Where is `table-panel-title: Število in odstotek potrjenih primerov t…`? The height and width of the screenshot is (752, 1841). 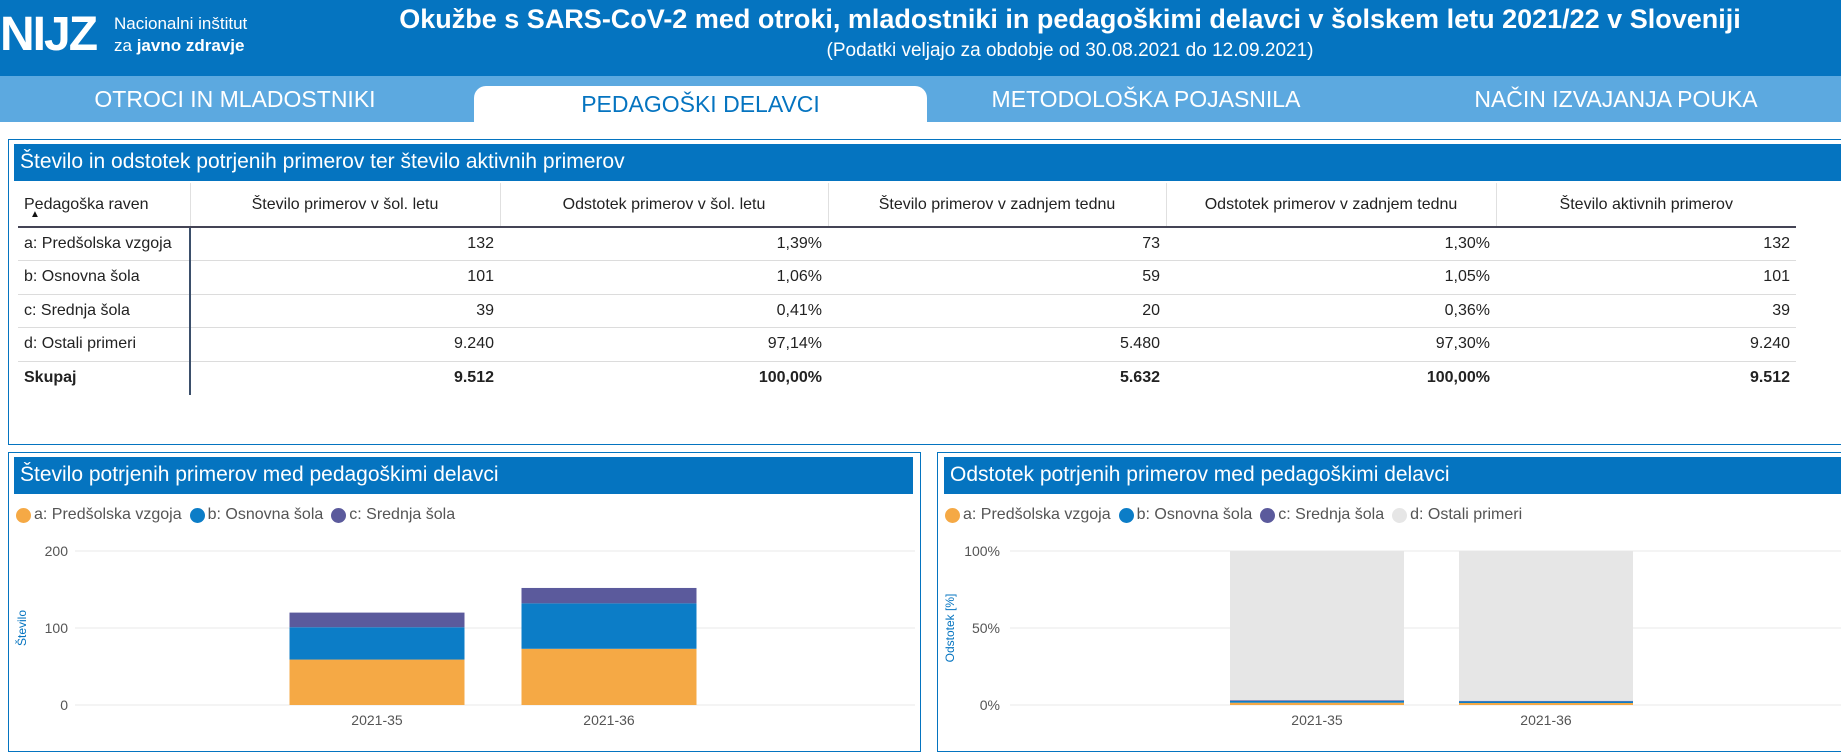 table-panel-title: Število in odstotek potrjenih primerov t… is located at coordinates (927, 162).